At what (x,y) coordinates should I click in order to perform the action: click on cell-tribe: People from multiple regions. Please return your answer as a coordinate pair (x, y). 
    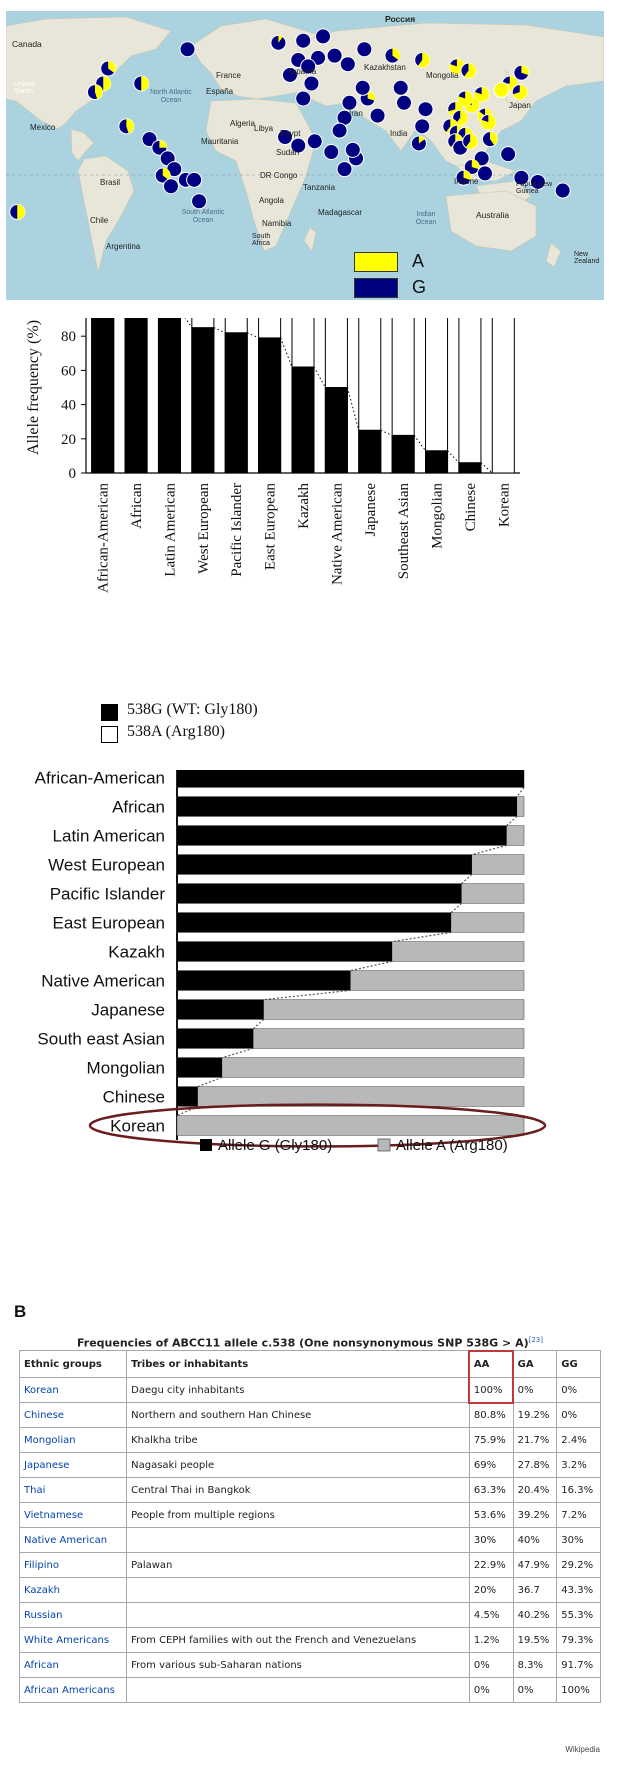
    Looking at the image, I should click on (298, 1515).